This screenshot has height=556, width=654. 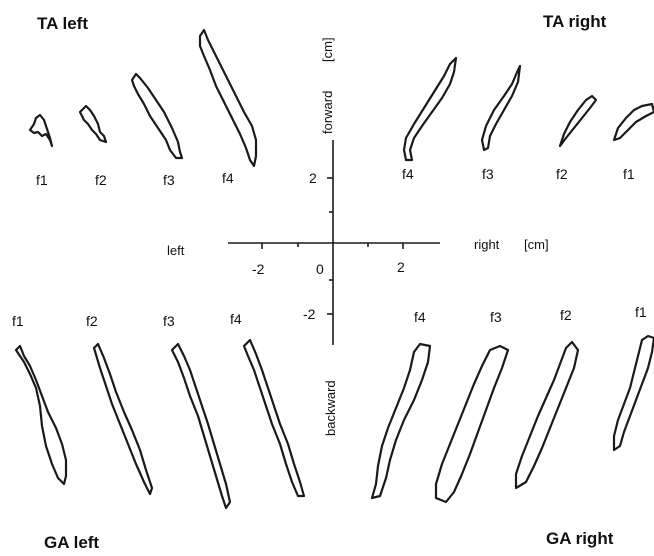 What do you see at coordinates (274, 418) in the screenshot?
I see `ga-left-f4-trace` at bounding box center [274, 418].